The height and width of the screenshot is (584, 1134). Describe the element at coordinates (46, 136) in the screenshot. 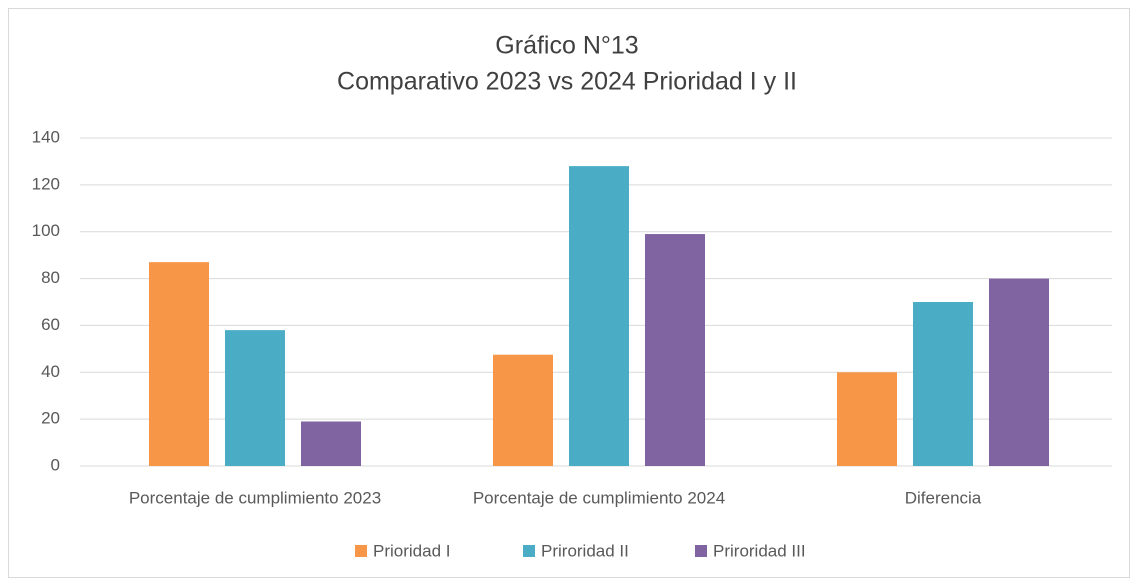

I see `y-tick-label: 140` at that location.